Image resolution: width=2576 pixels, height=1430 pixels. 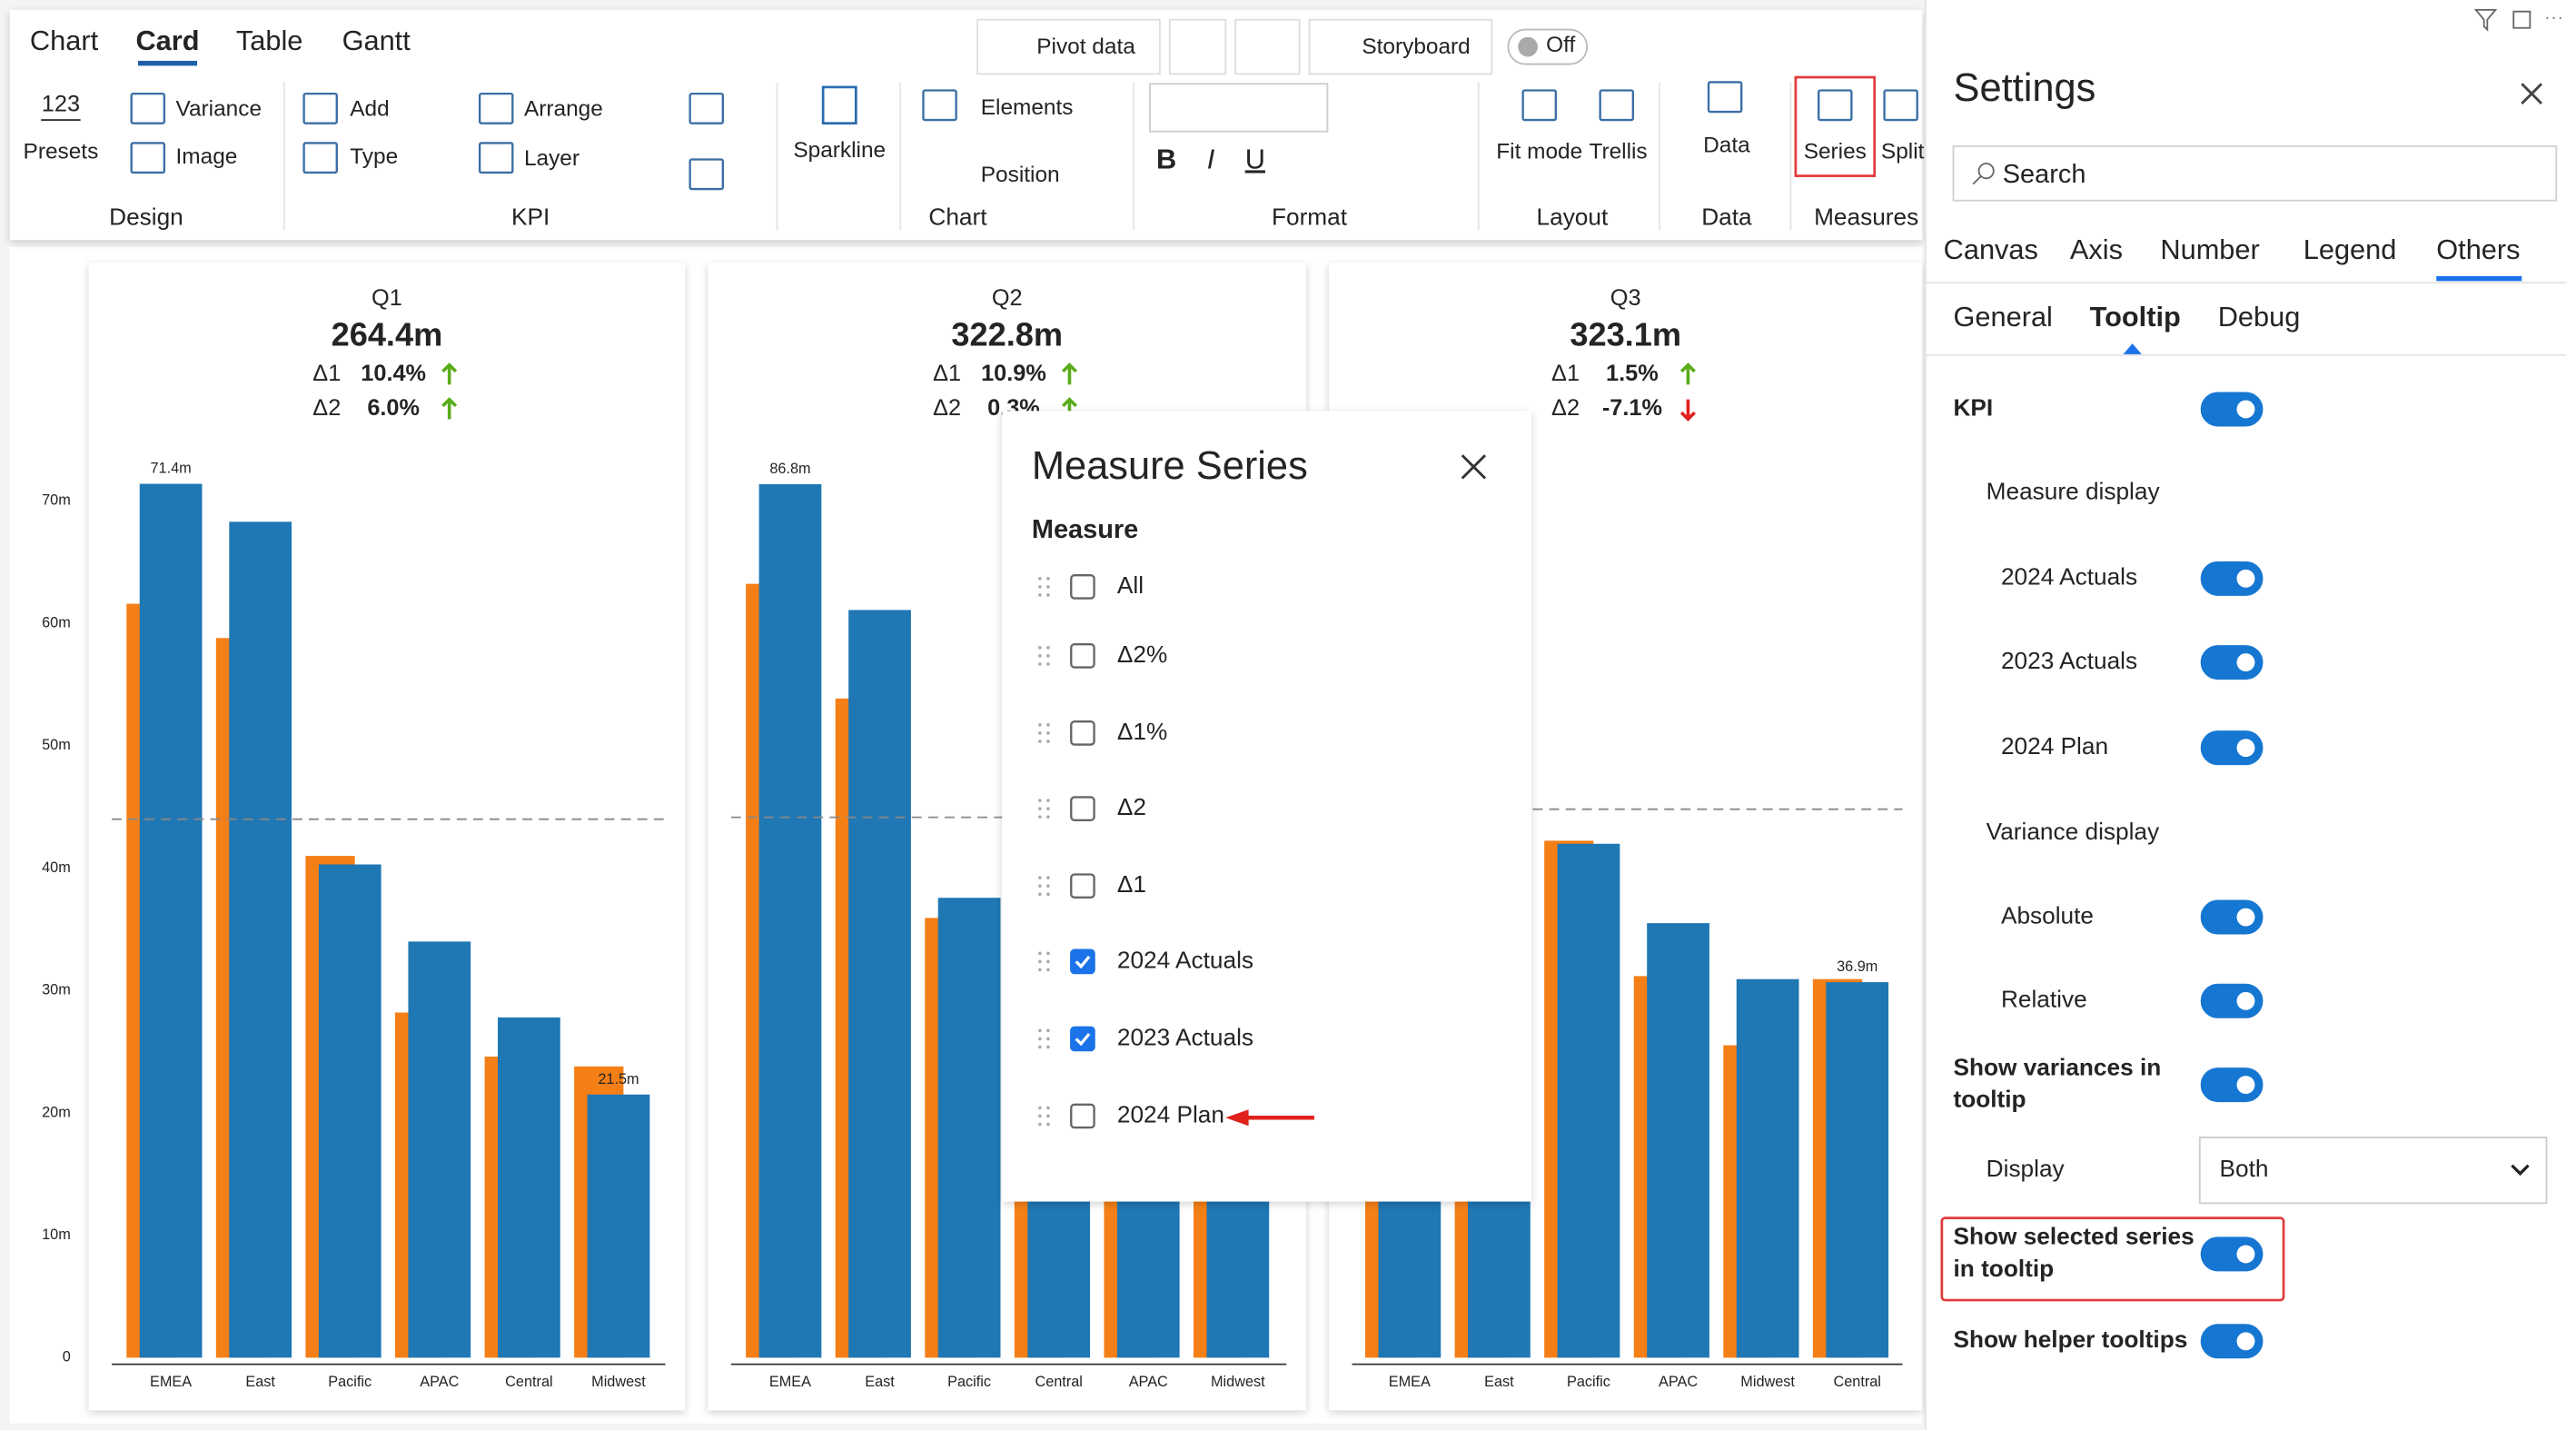 I want to click on data-label: 86.8m, so click(x=789, y=469).